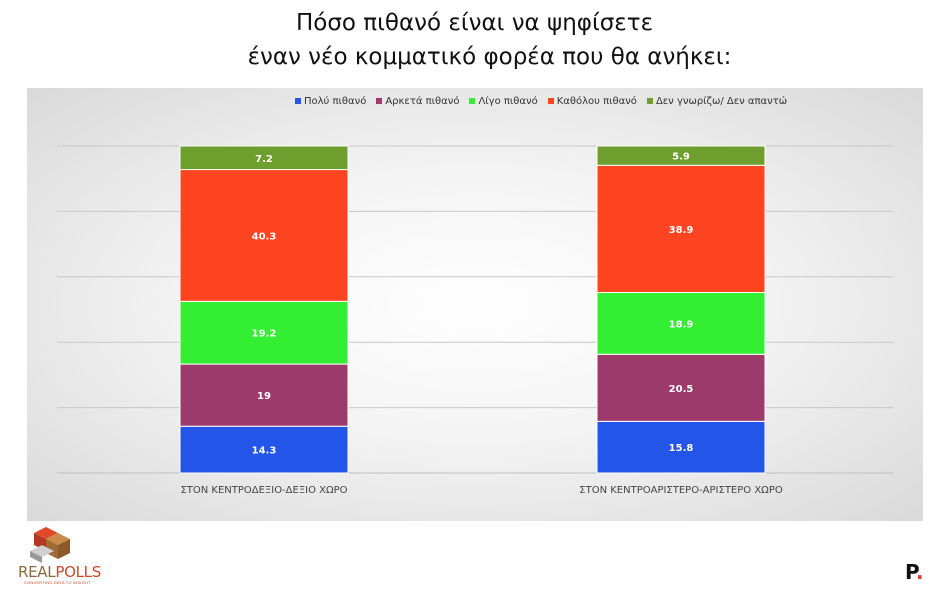 This screenshot has height=600, width=949. What do you see at coordinates (50, 545) in the screenshot?
I see `realpolls-logo-icon` at bounding box center [50, 545].